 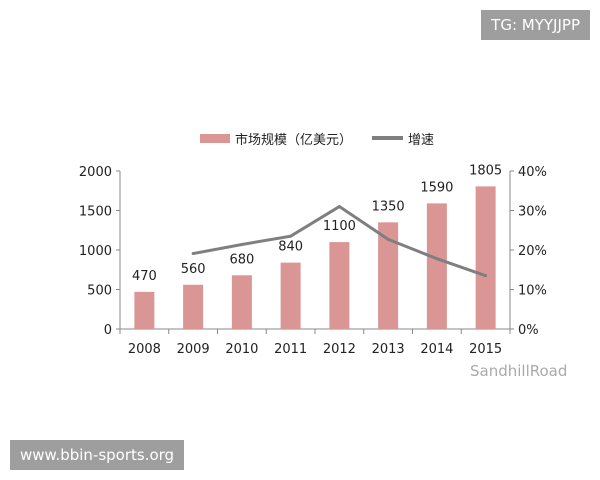 I want to click on watermark-bottom: www.bbin-sports.org, so click(x=97, y=455).